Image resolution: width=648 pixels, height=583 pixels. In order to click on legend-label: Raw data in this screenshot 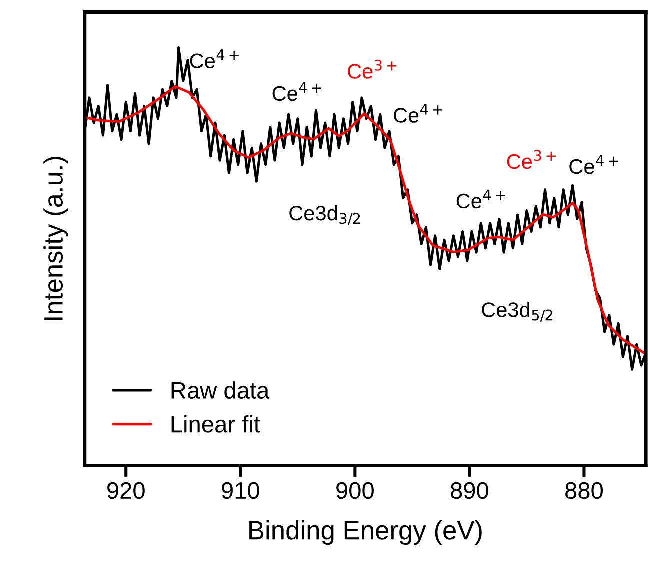, I will do `click(221, 390)`.